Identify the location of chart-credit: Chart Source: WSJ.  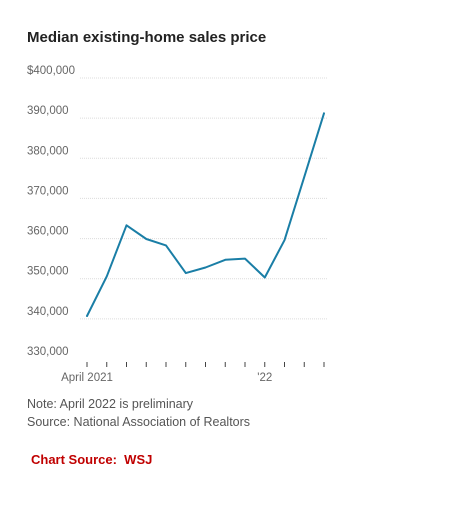
(92, 459).